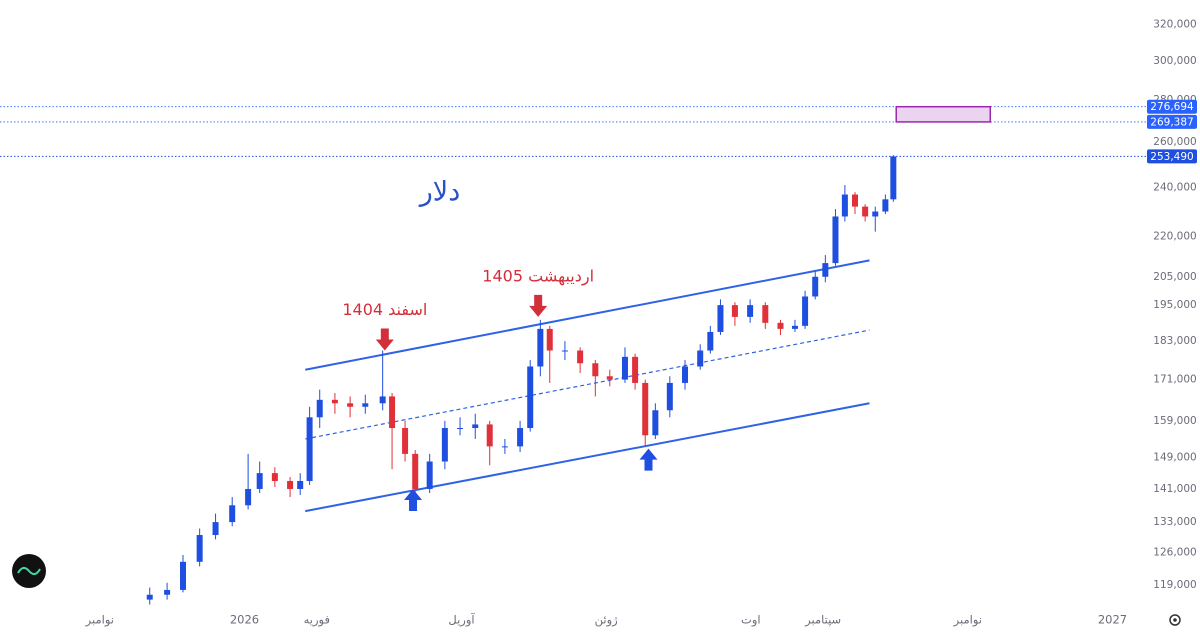 This screenshot has width=1200, height=632. What do you see at coordinates (1174, 142) in the screenshot?
I see `y-tick-label: 260,000` at bounding box center [1174, 142].